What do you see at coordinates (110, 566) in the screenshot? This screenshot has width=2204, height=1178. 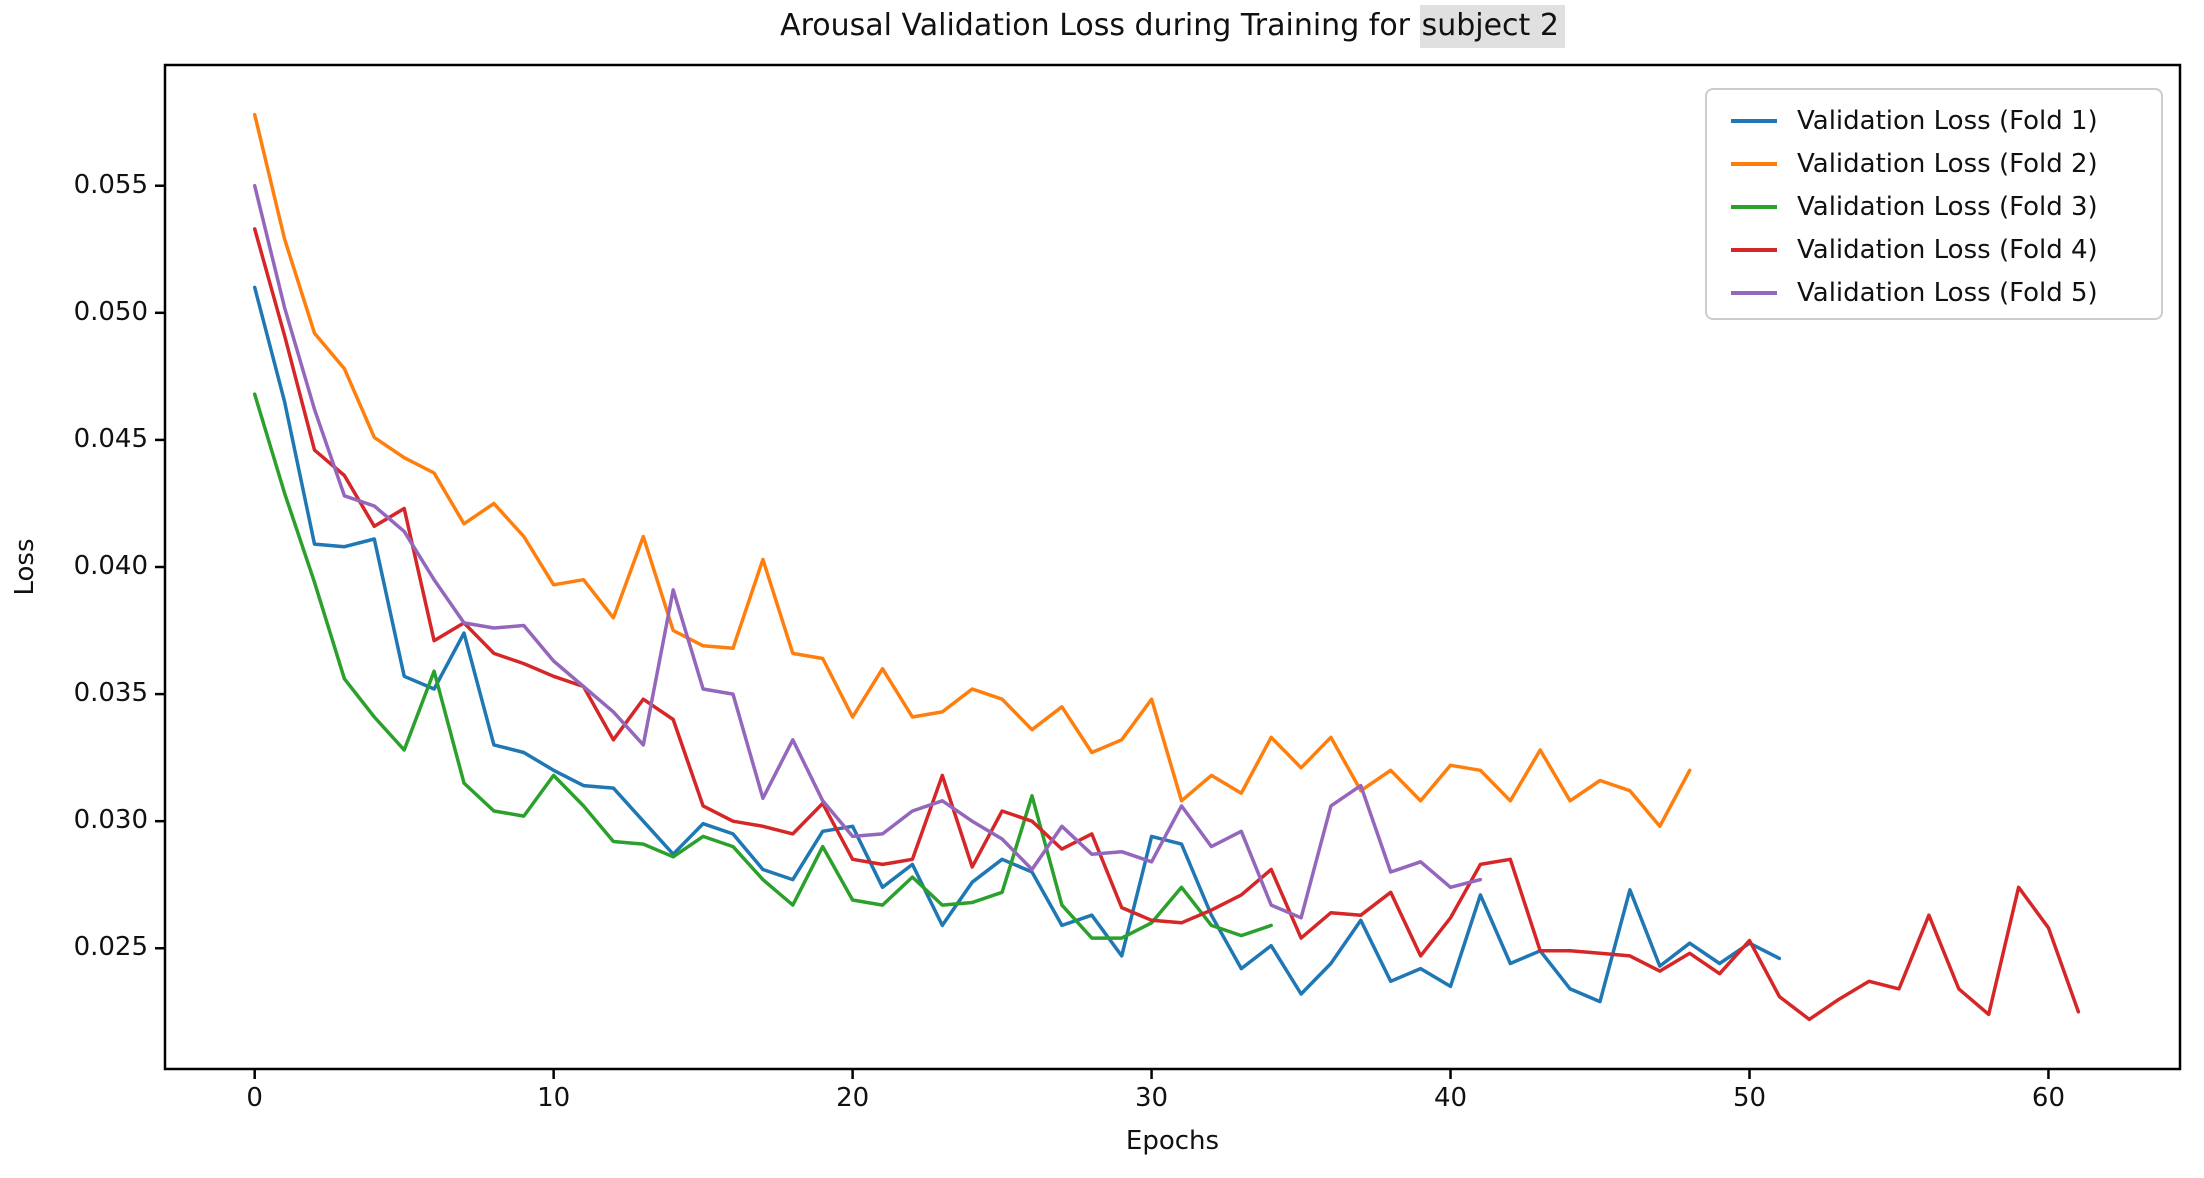 I see `y-tick-label: 0.040` at bounding box center [110, 566].